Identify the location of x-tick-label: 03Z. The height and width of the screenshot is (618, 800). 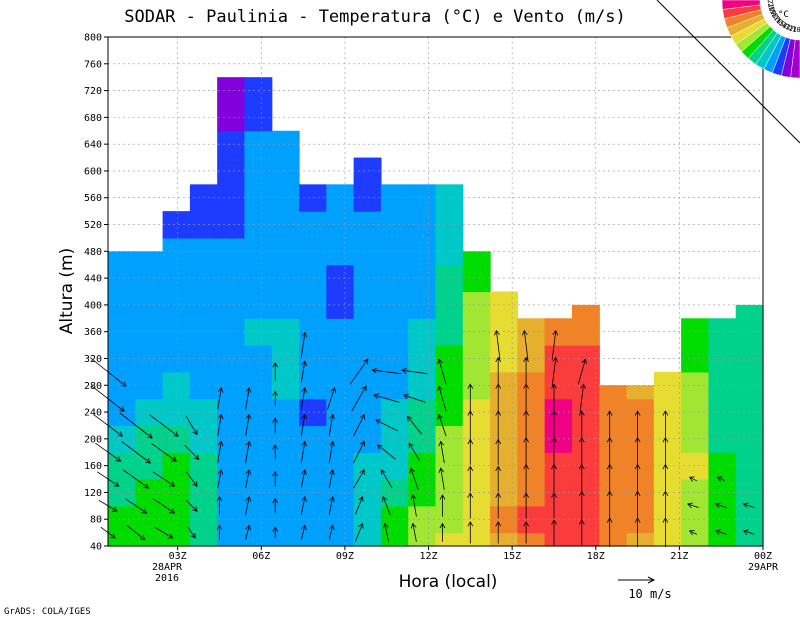
(178, 556).